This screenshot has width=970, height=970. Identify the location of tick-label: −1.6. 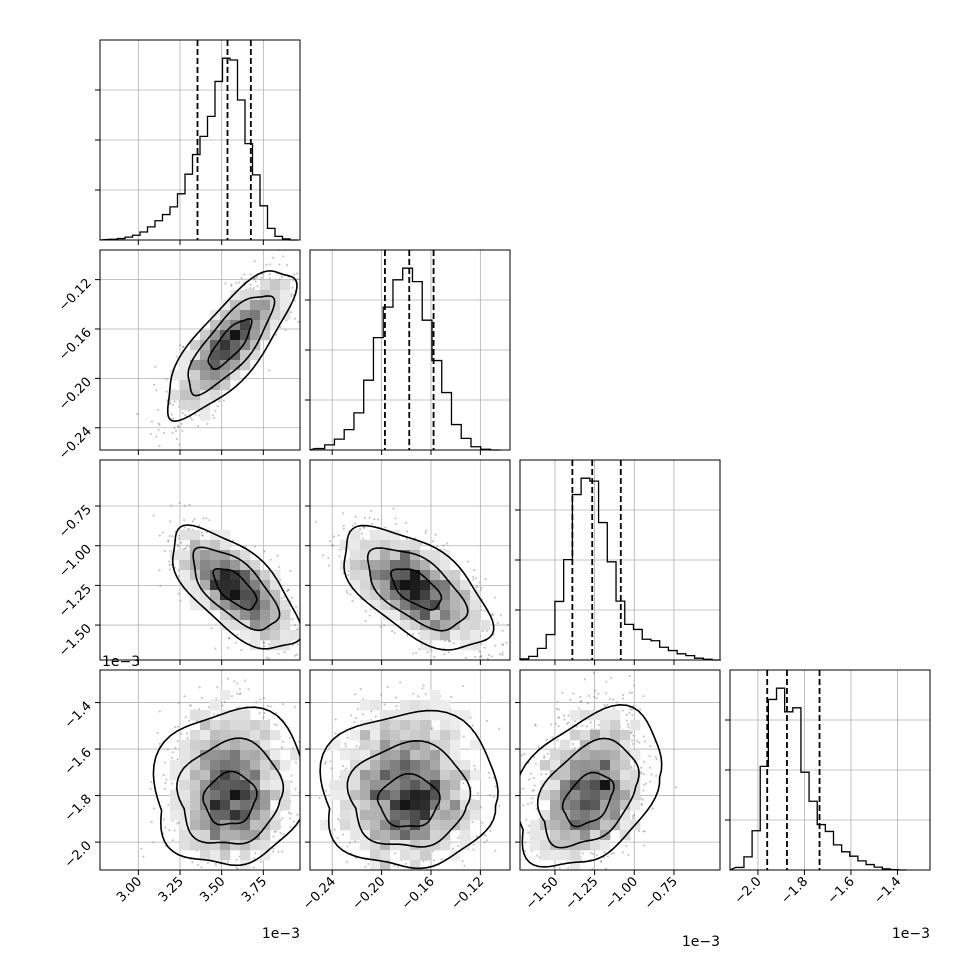
(78, 761).